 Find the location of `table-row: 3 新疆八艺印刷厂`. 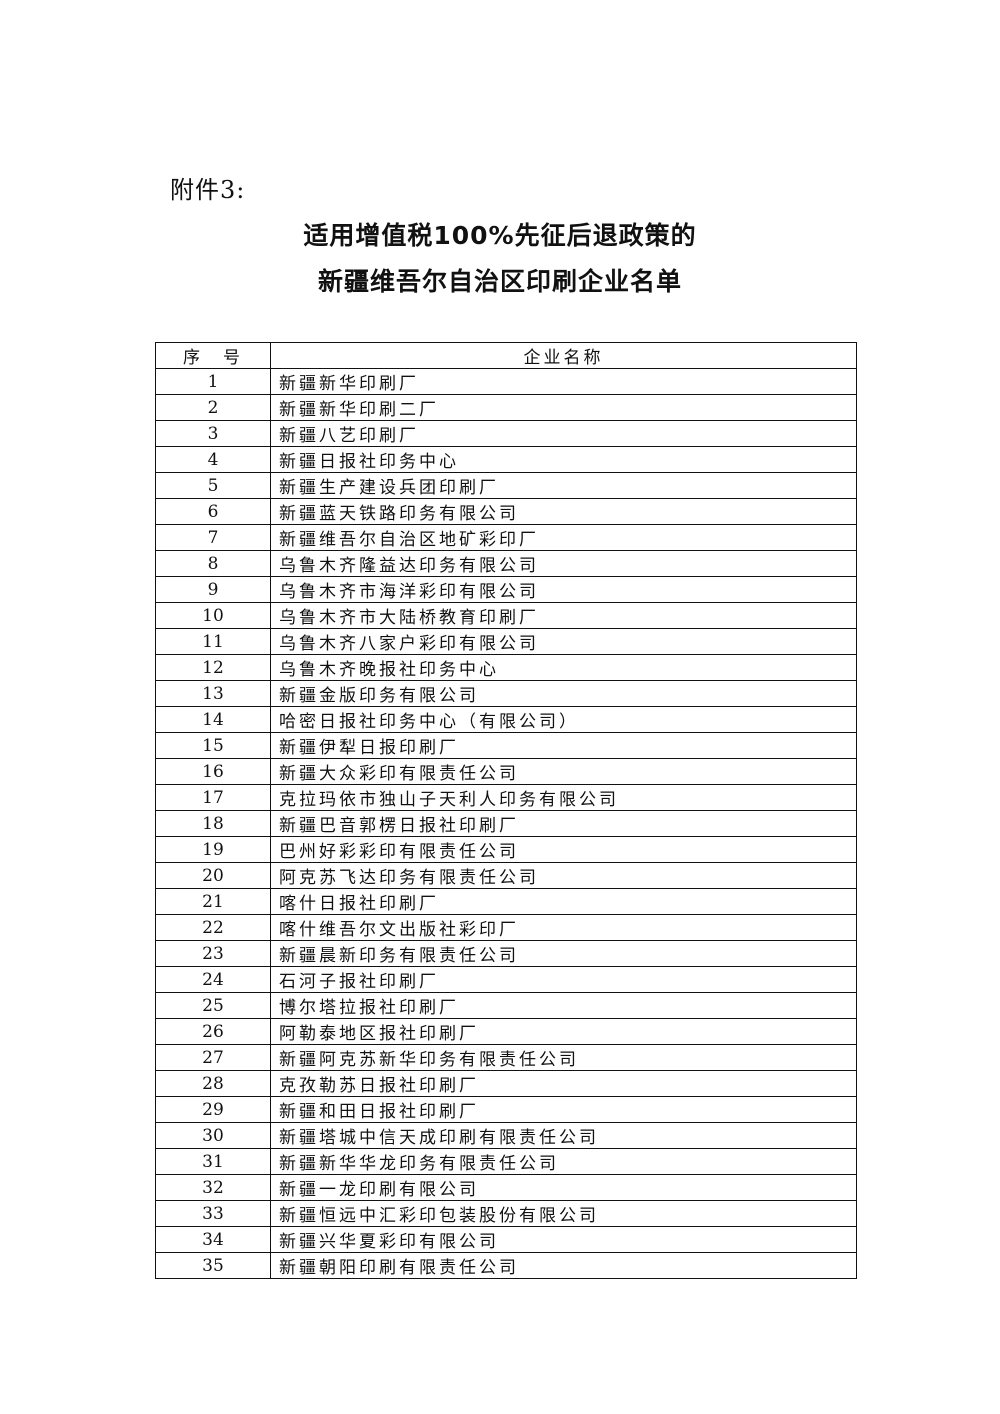

table-row: 3 新疆八艺印刷厂 is located at coordinates (506, 433).